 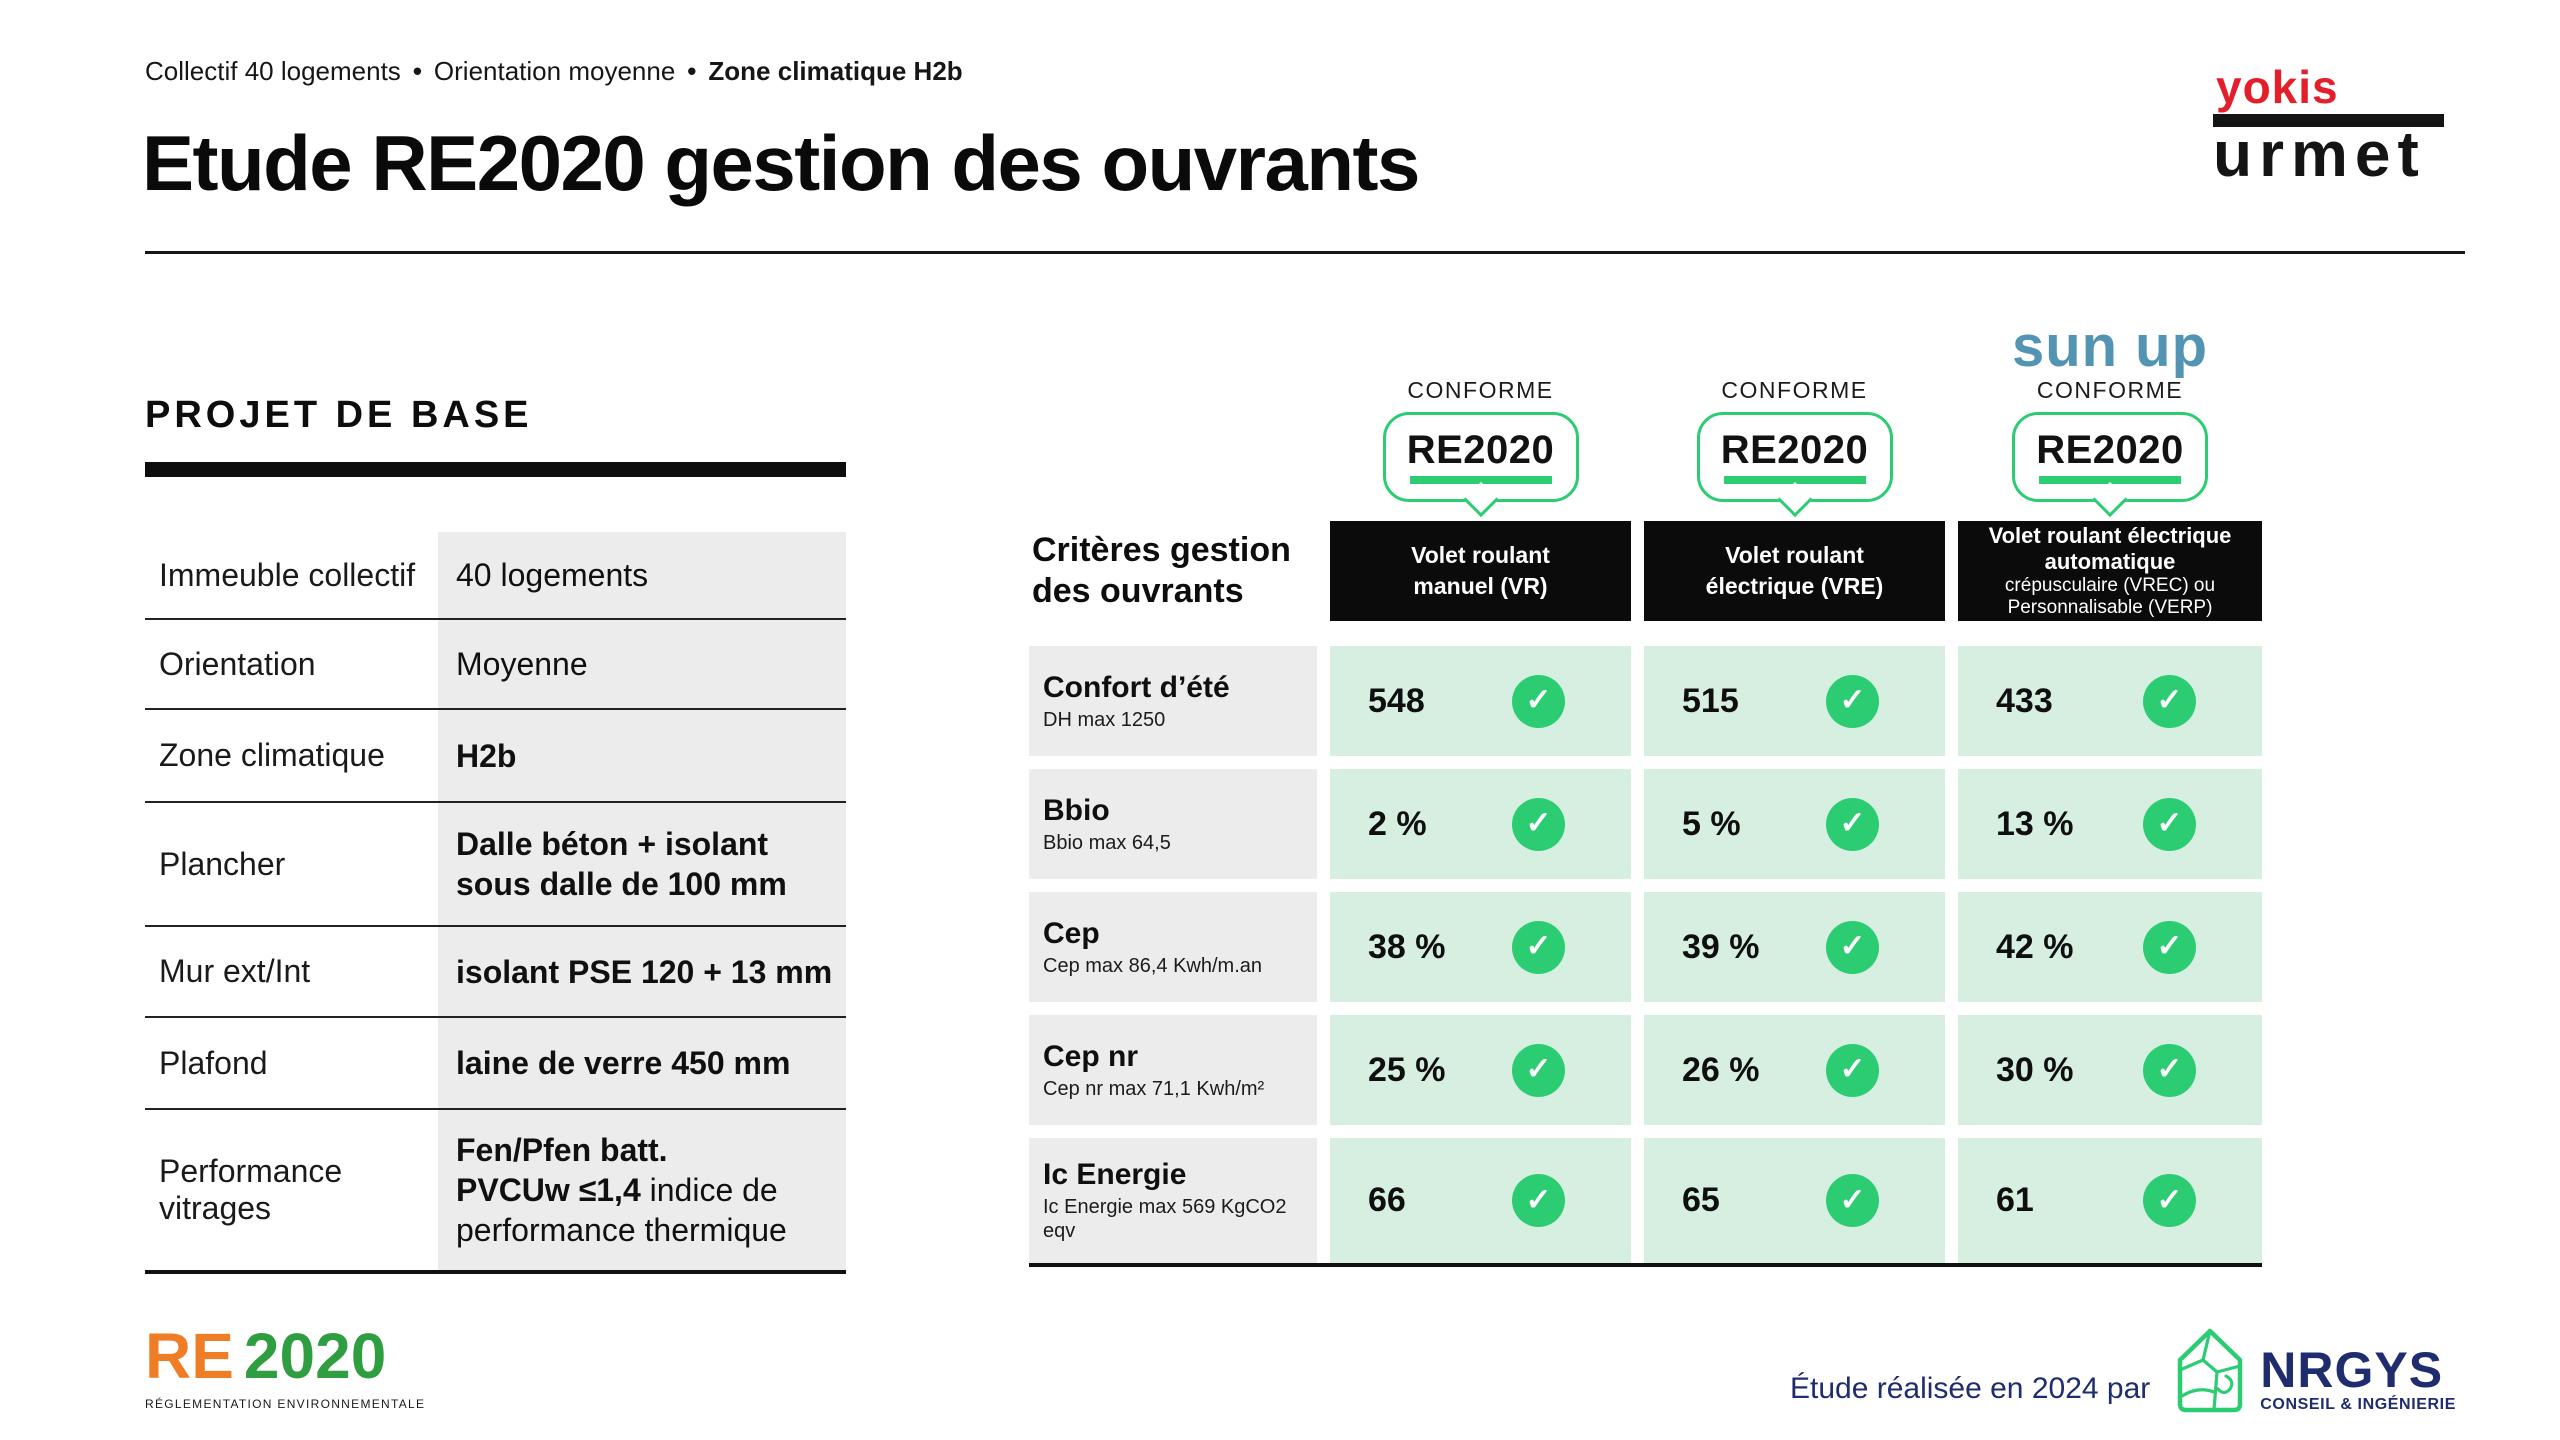 I want to click on criteria-threshold: Cep max 86,4 Kwh/m.an, so click(x=1152, y=965).